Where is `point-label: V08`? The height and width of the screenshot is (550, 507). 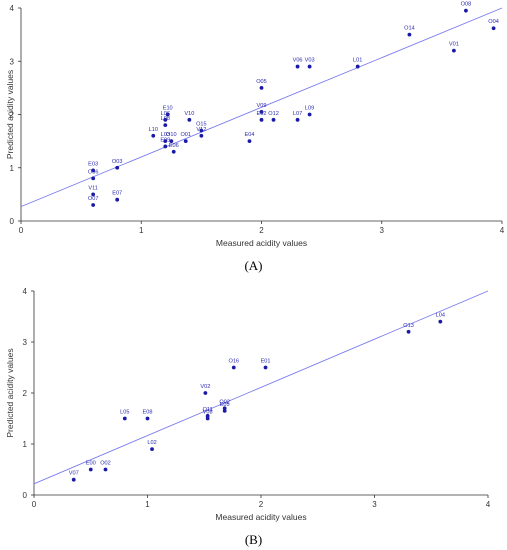
point-label: V08 is located at coordinates (208, 413).